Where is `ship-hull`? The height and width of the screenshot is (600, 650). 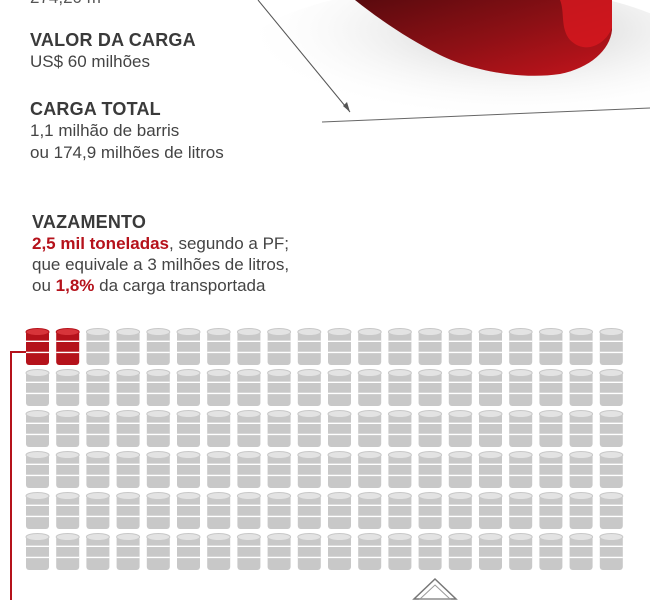
ship-hull is located at coordinates (483, 38).